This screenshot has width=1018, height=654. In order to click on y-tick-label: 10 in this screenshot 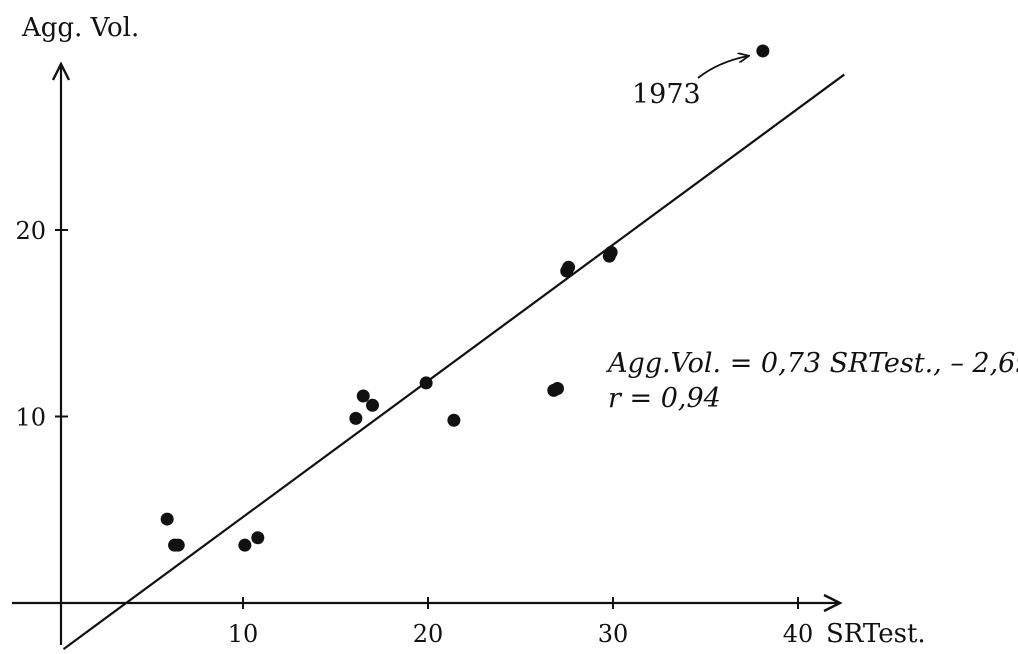, I will do `click(30, 418)`.